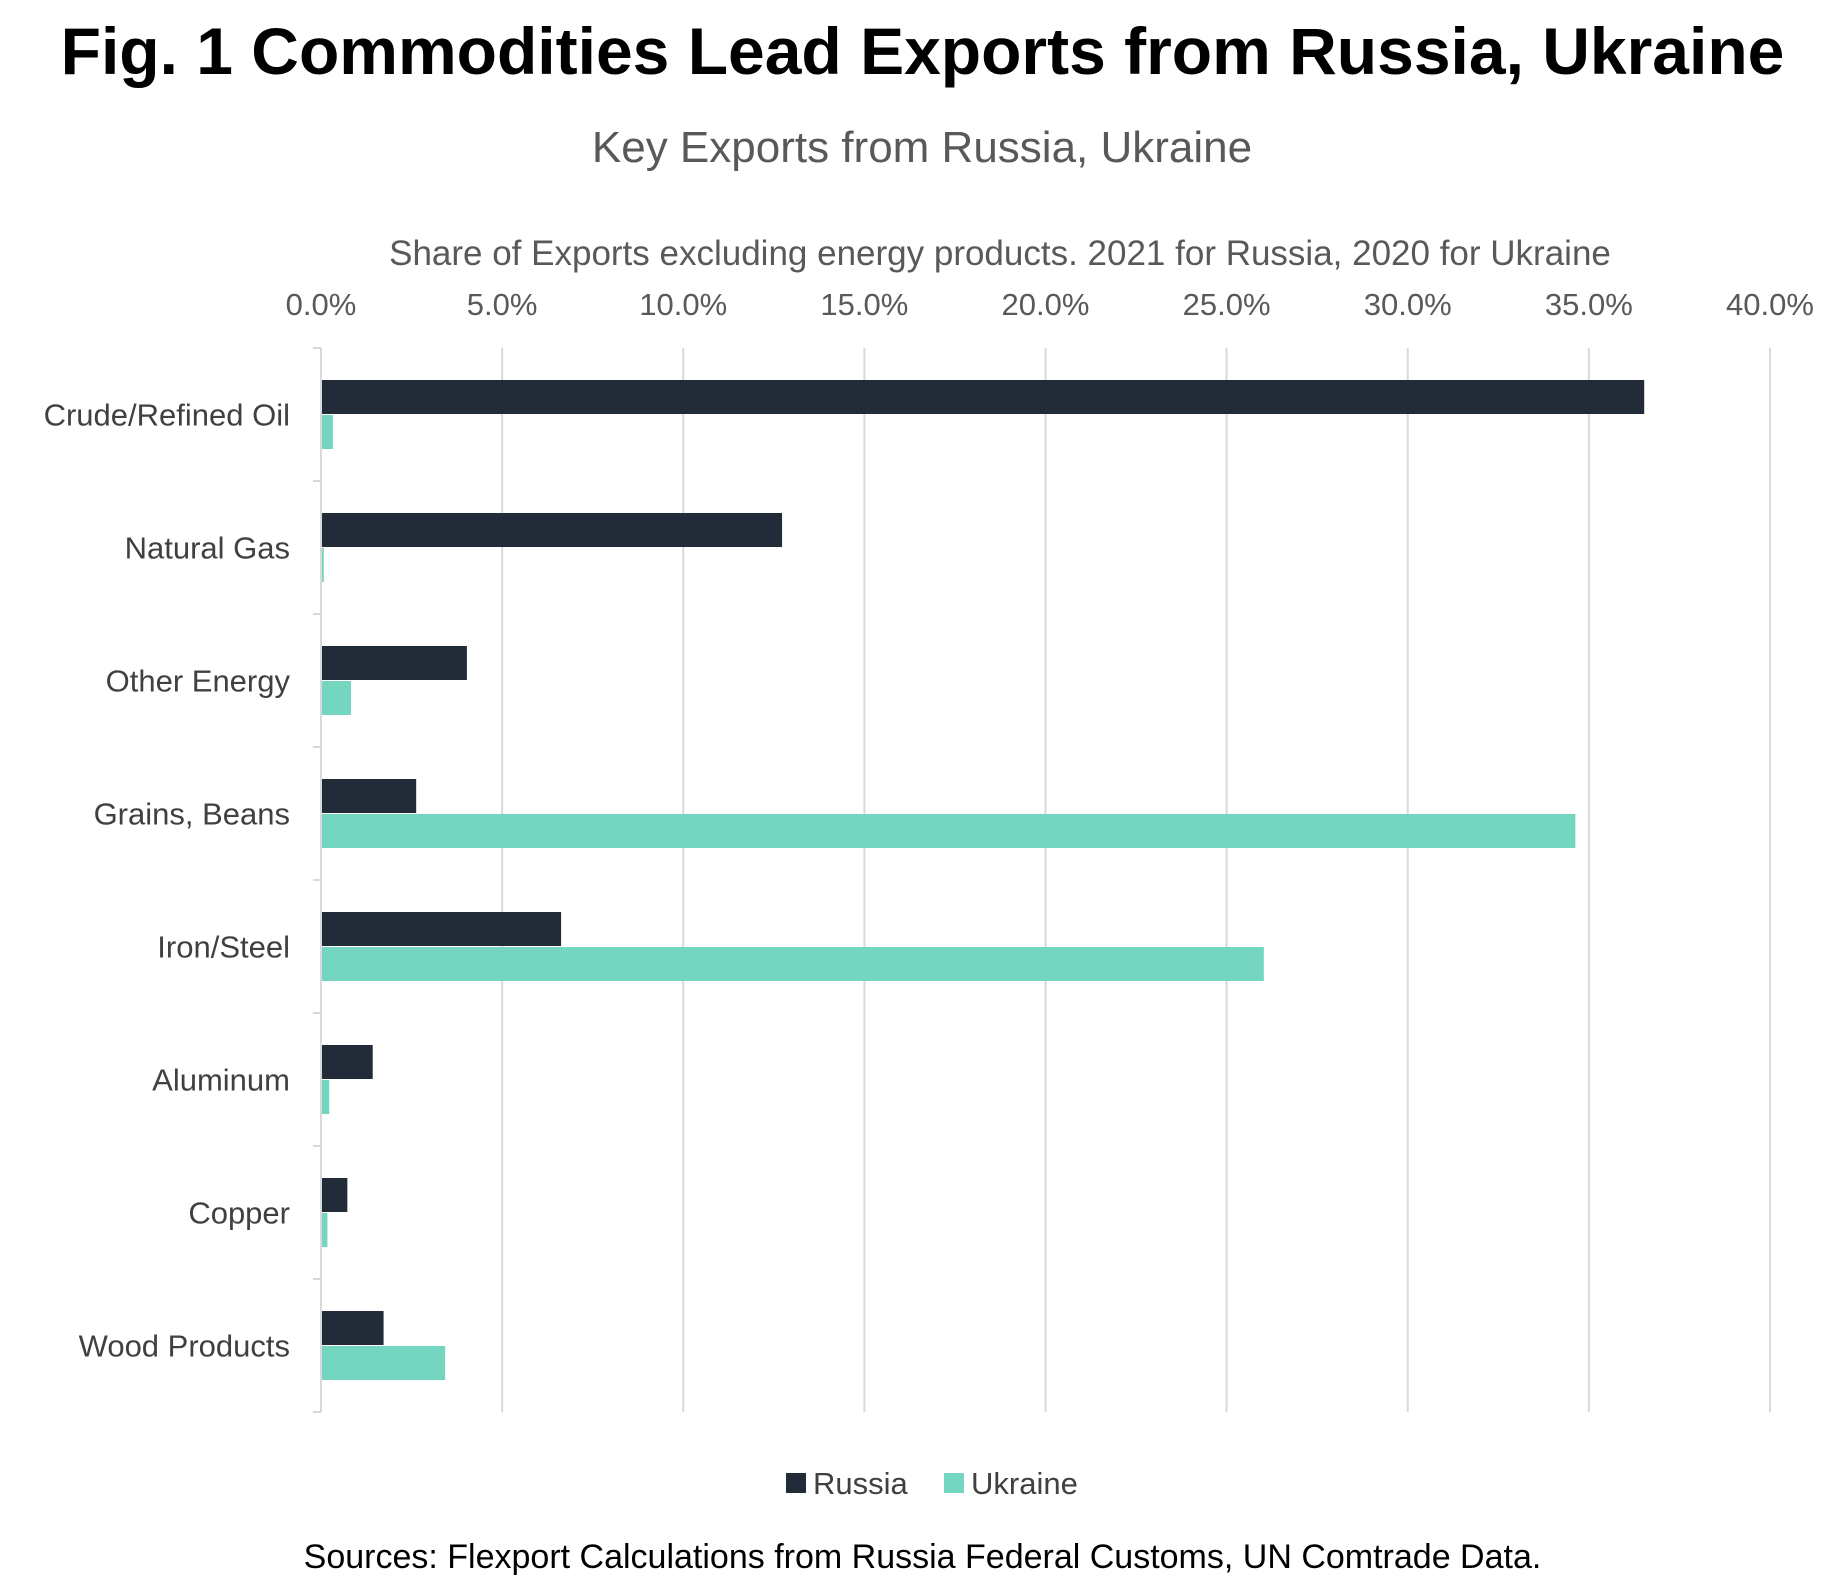 The width and height of the screenshot is (1845, 1596). What do you see at coordinates (796, 1483) in the screenshot?
I see `legend-swatch-russia` at bounding box center [796, 1483].